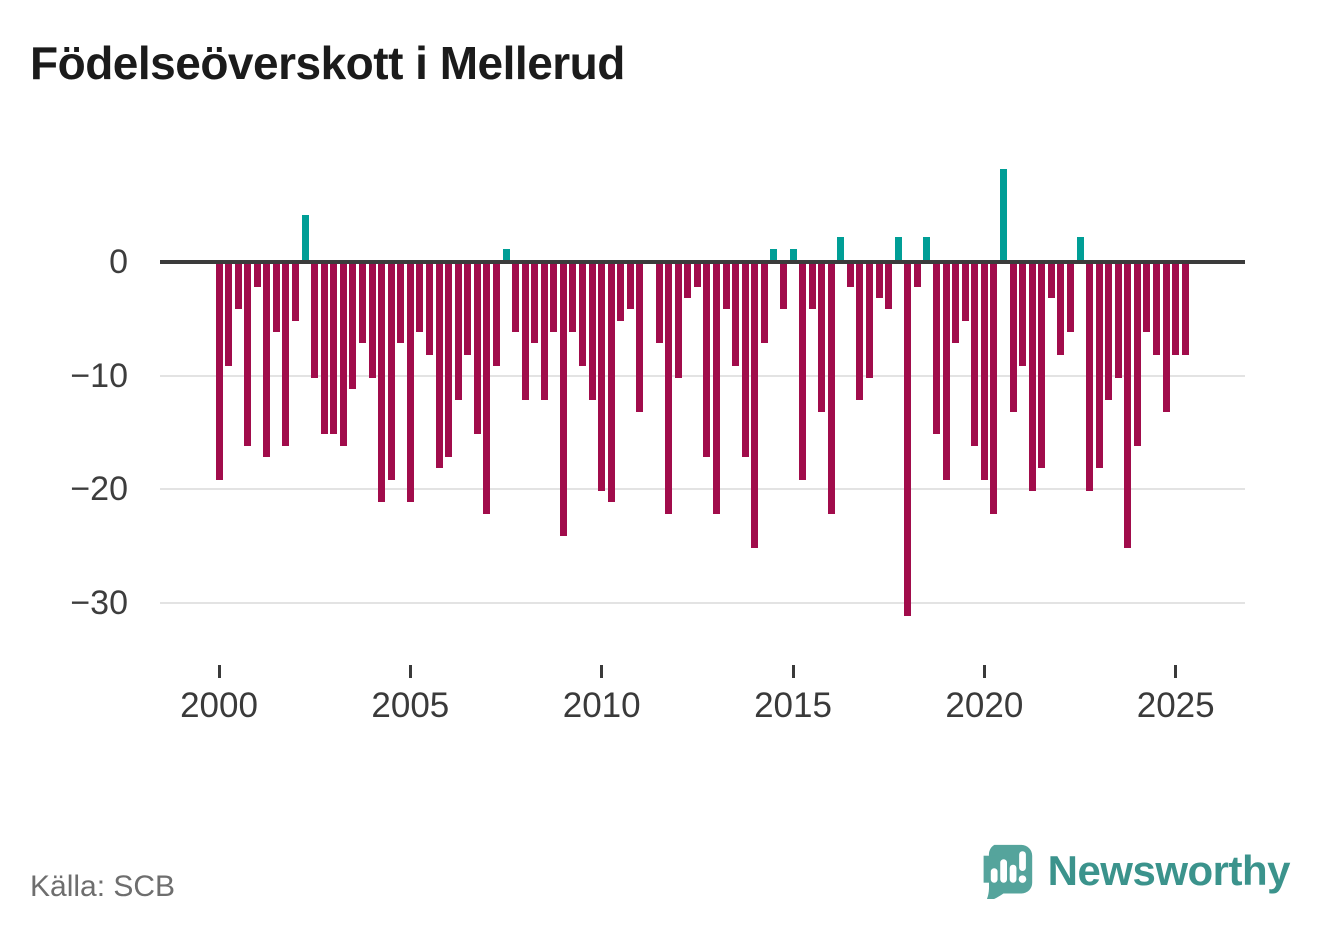 The image size is (1322, 939). I want to click on y-axis-tick-label: 0, so click(118, 262).